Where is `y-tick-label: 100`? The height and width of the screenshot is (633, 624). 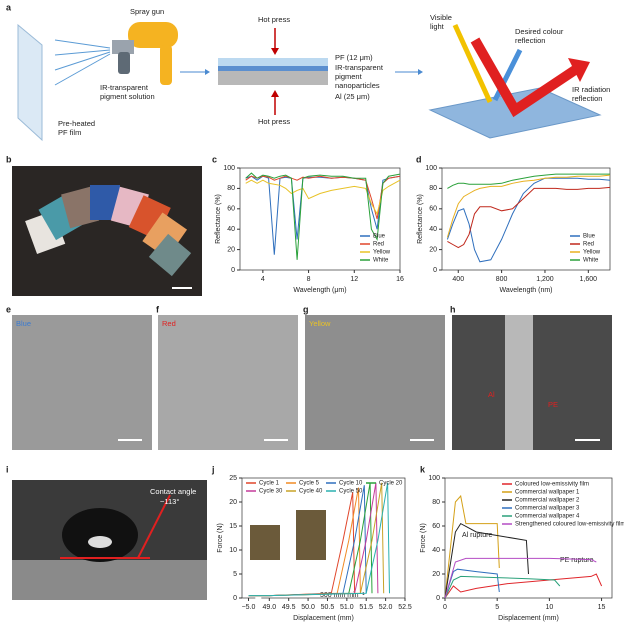 y-tick-label: 100 is located at coordinates (431, 168).